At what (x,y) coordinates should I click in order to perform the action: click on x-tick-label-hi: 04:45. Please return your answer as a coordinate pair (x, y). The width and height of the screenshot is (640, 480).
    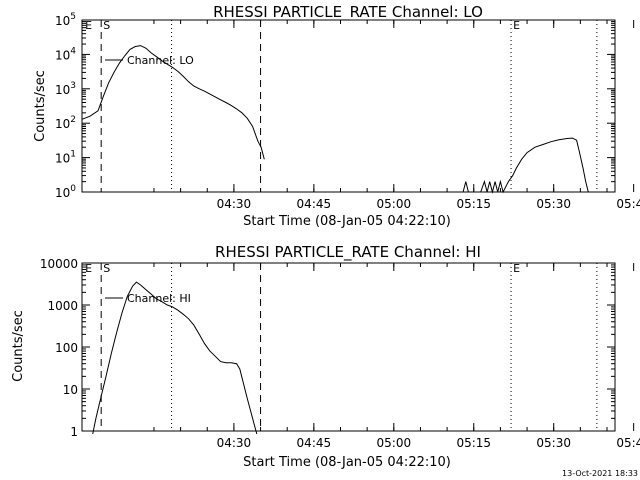
    Looking at the image, I should click on (314, 443).